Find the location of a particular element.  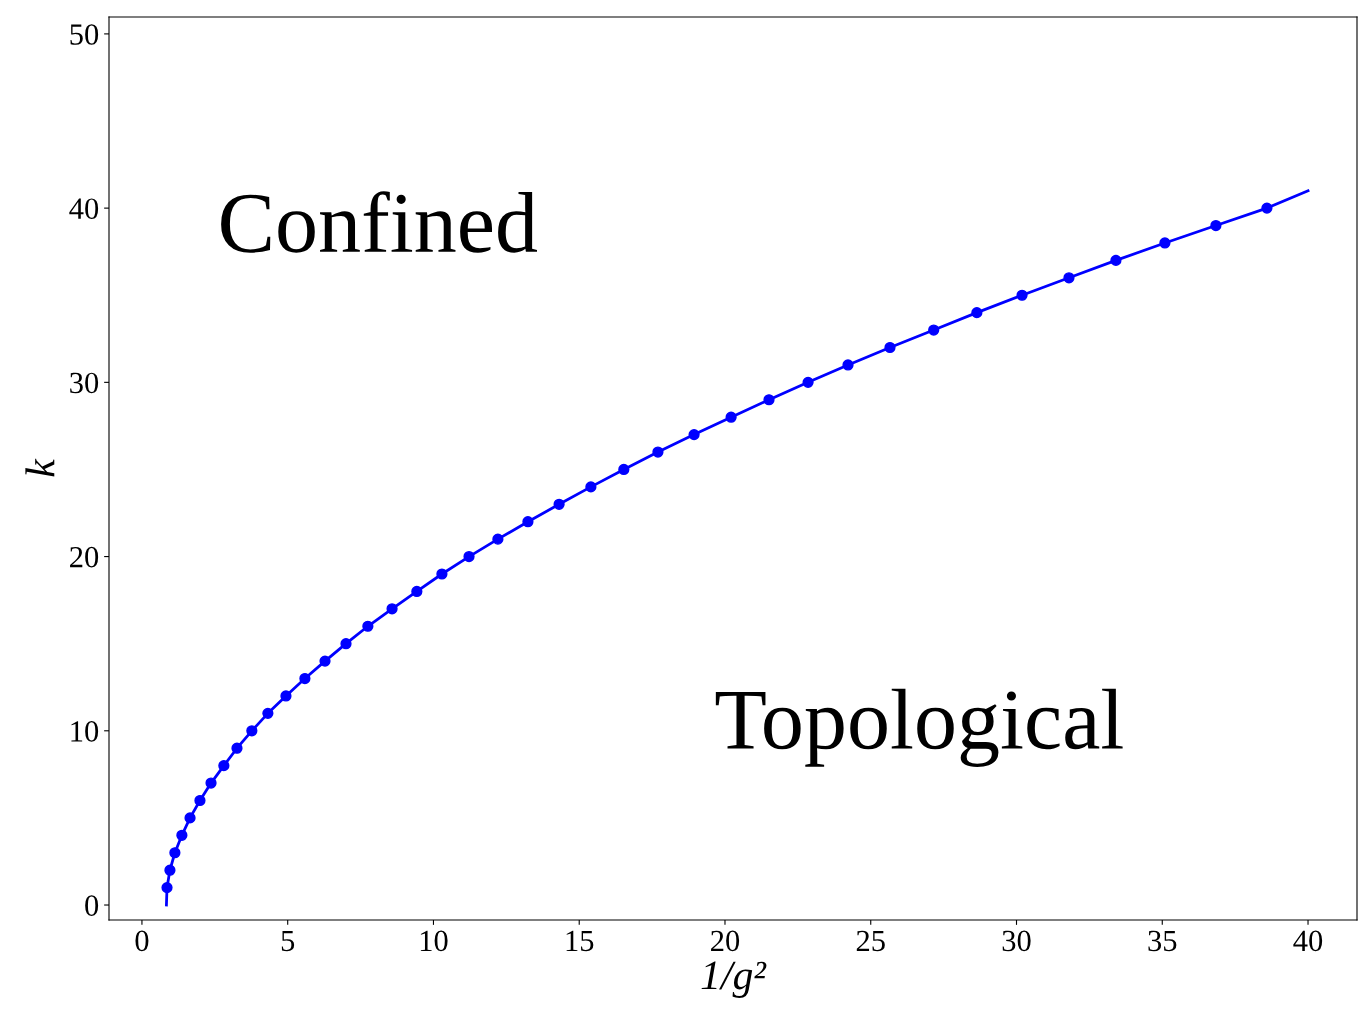

y-tick-label: 0 is located at coordinates (92, 905).